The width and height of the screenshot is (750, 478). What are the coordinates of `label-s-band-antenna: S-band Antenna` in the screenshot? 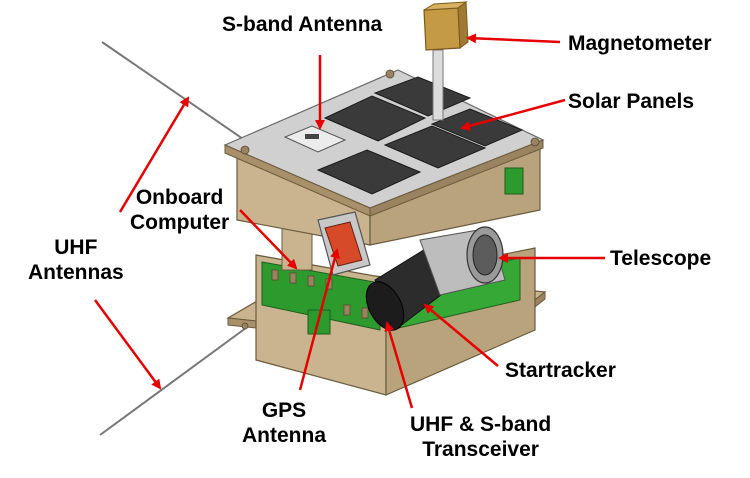 It's located at (302, 24).